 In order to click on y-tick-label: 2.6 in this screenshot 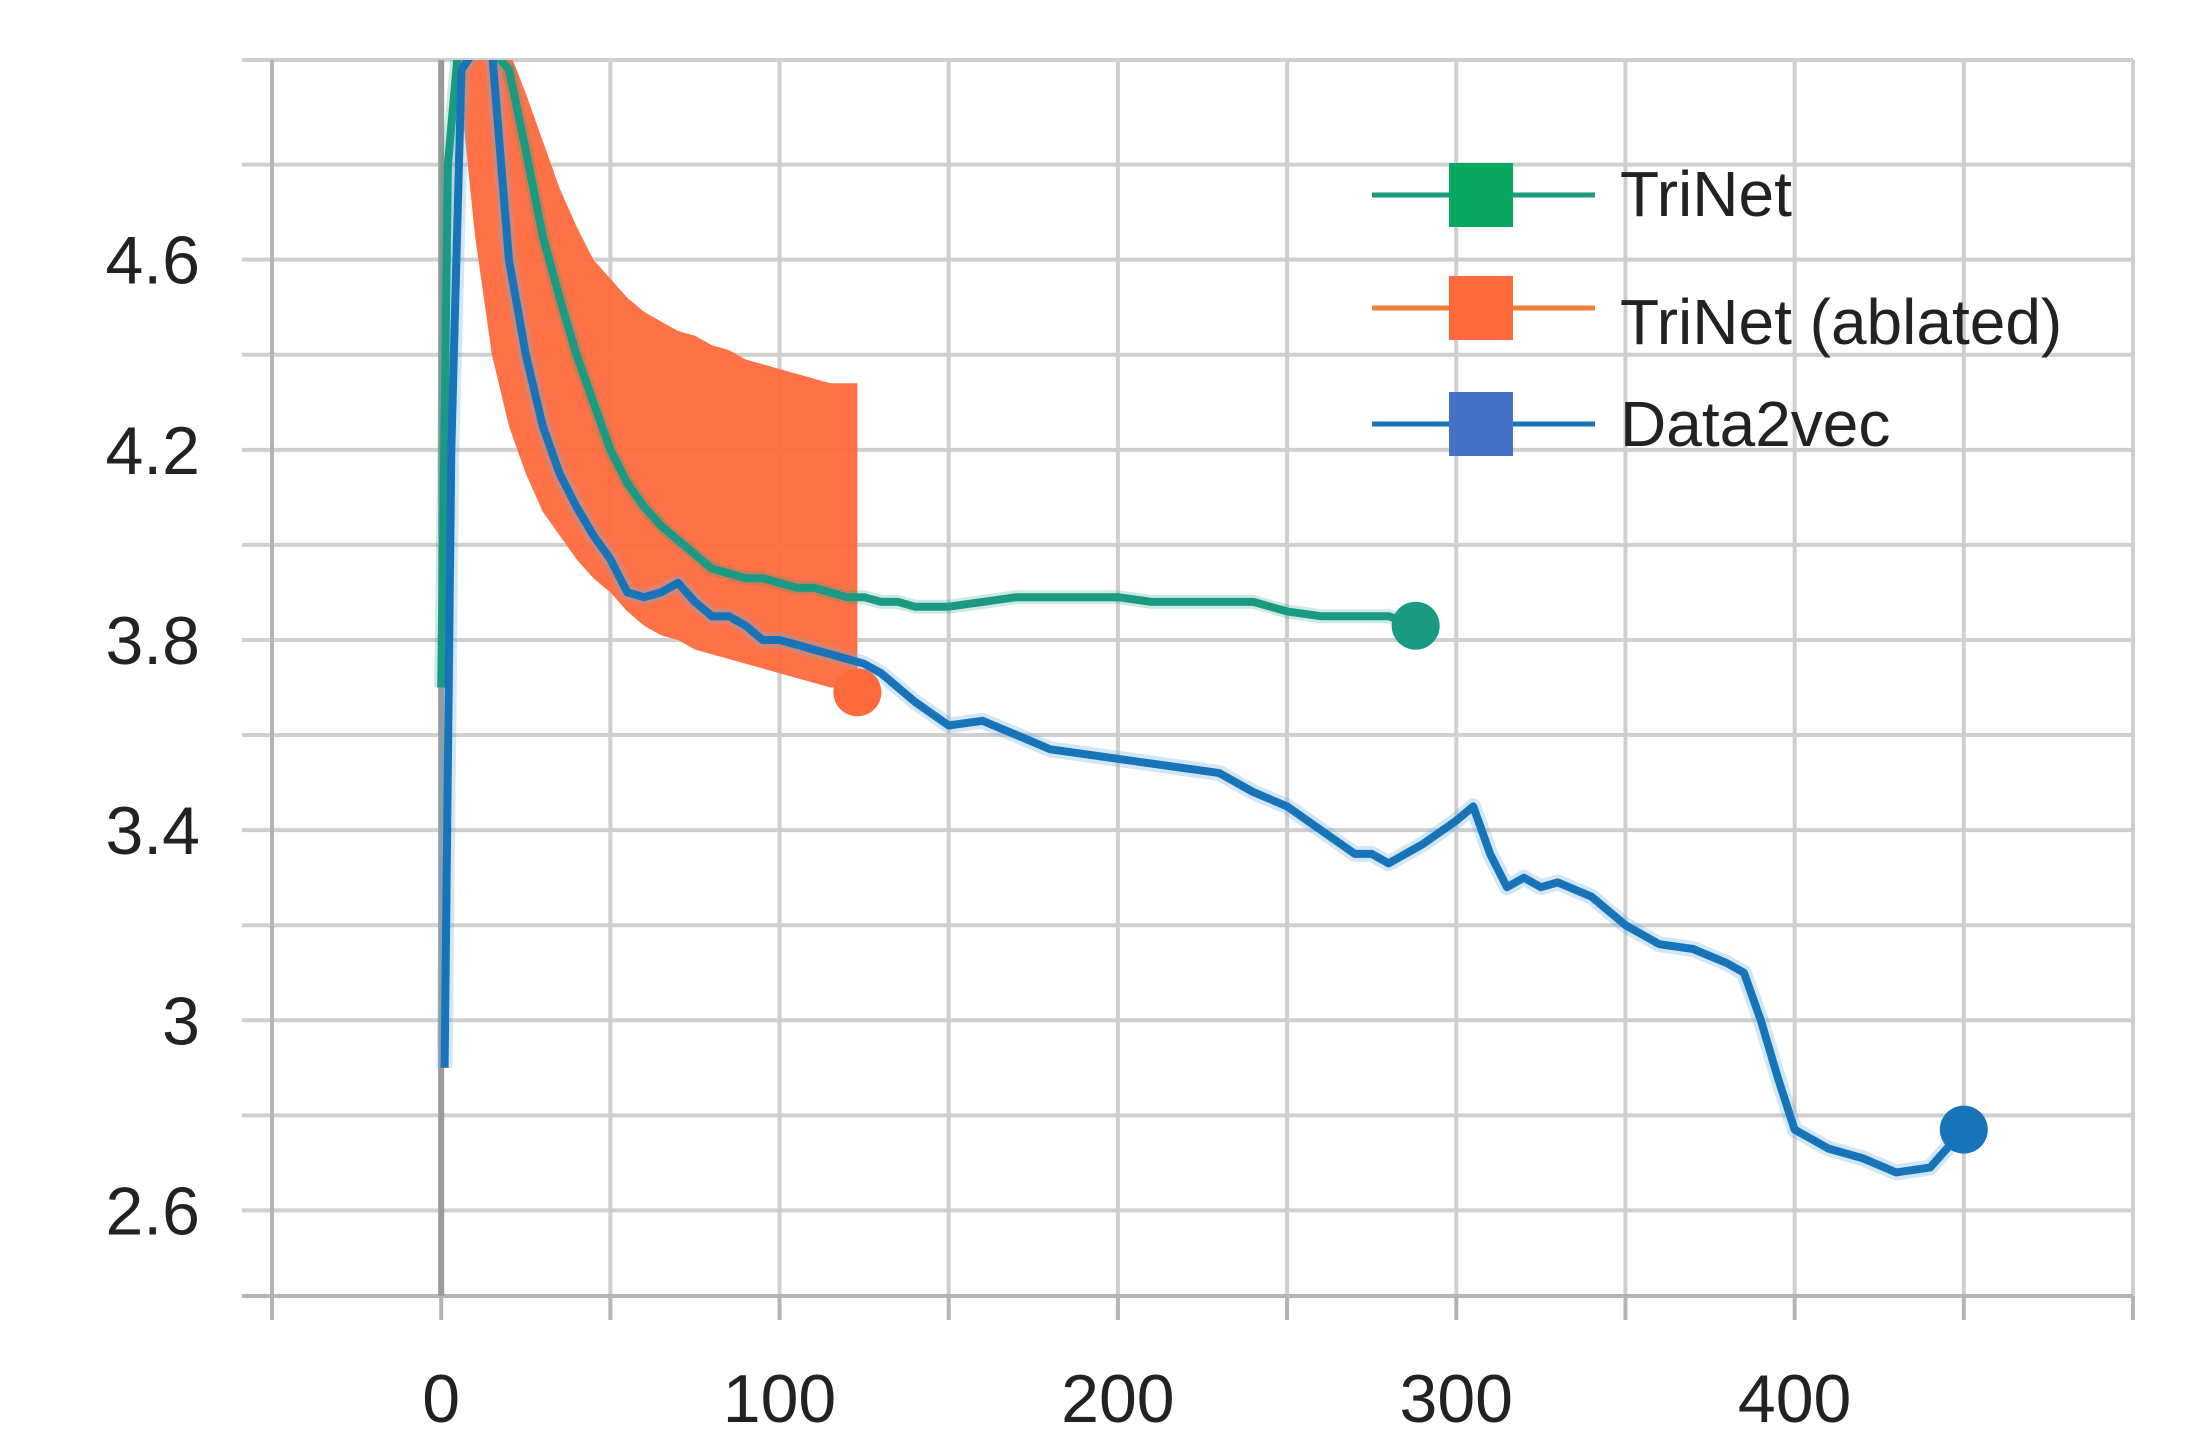, I will do `click(152, 1211)`.